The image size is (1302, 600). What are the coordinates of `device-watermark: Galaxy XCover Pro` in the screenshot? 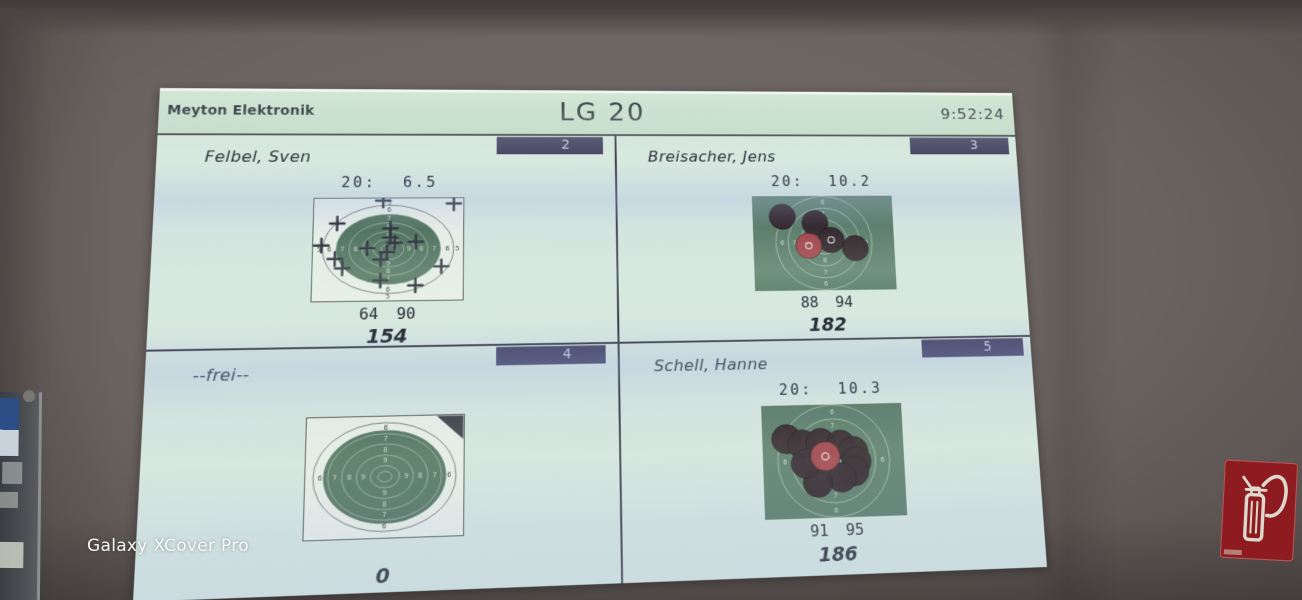 It's located at (168, 546).